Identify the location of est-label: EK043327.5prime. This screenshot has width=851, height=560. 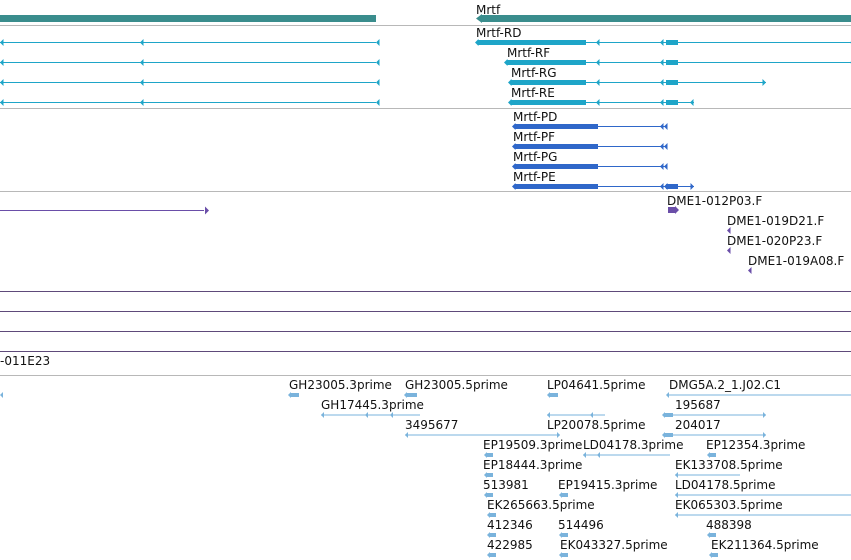
(614, 545).